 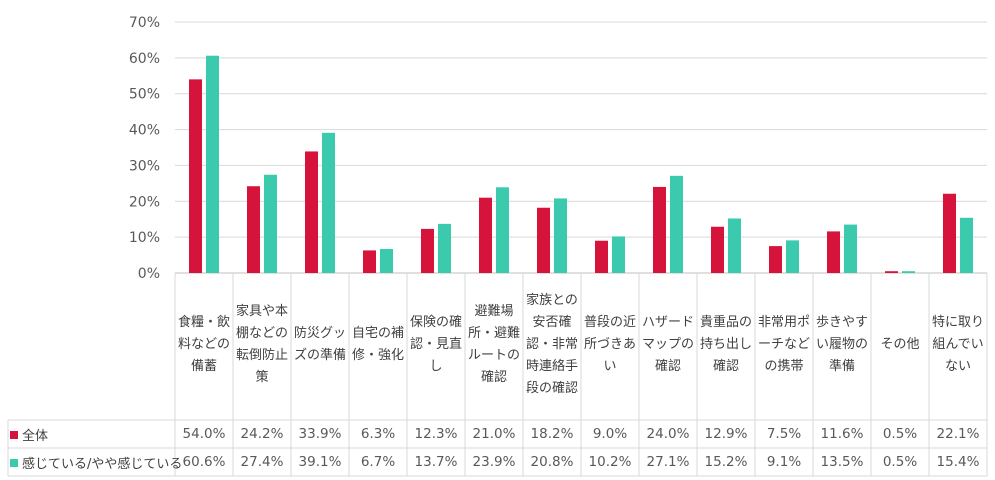 What do you see at coordinates (377, 344) in the screenshot?
I see `category-label: 自宅の補修・強化` at bounding box center [377, 344].